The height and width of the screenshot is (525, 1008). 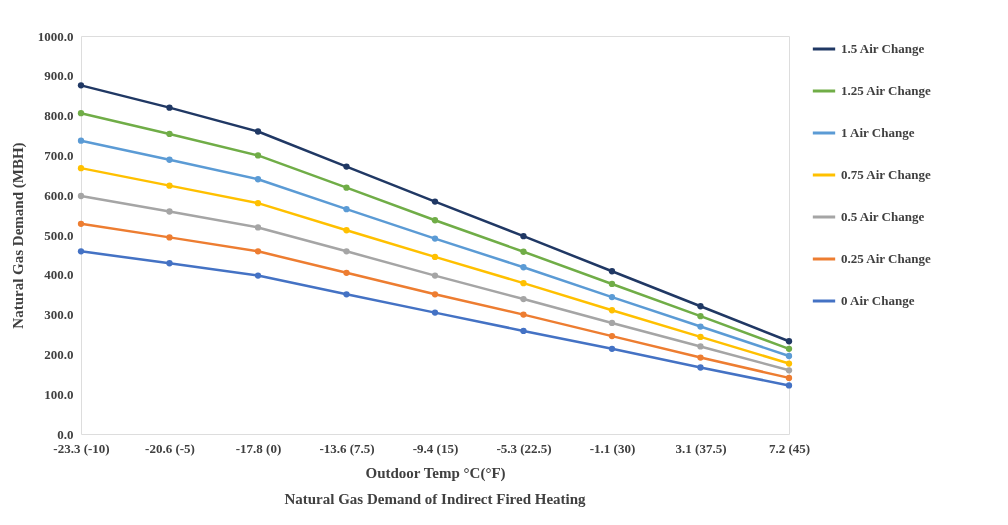 What do you see at coordinates (59, 155) in the screenshot?
I see `y-tick-label: 700.0` at bounding box center [59, 155].